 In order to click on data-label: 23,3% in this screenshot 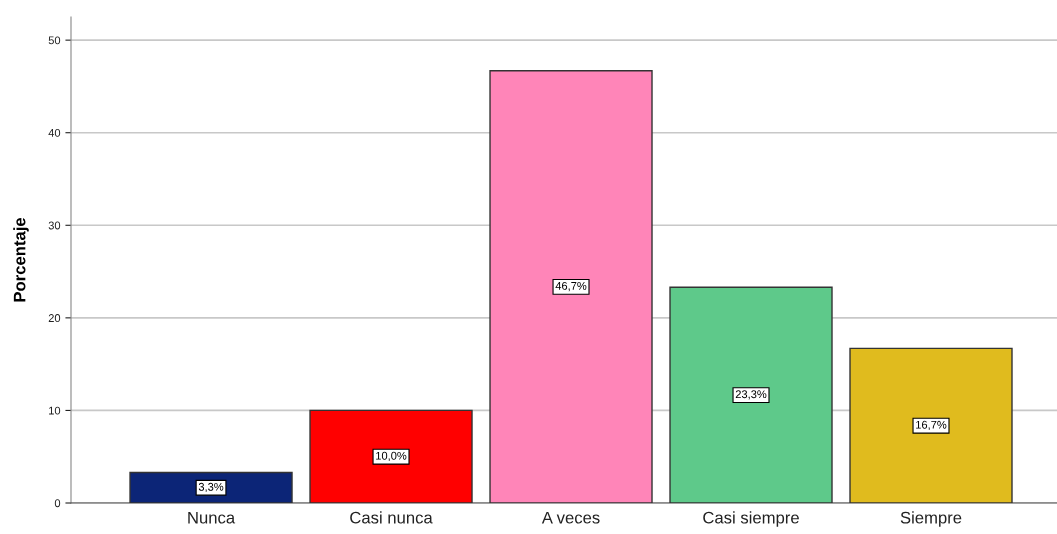, I will do `click(751, 395)`.